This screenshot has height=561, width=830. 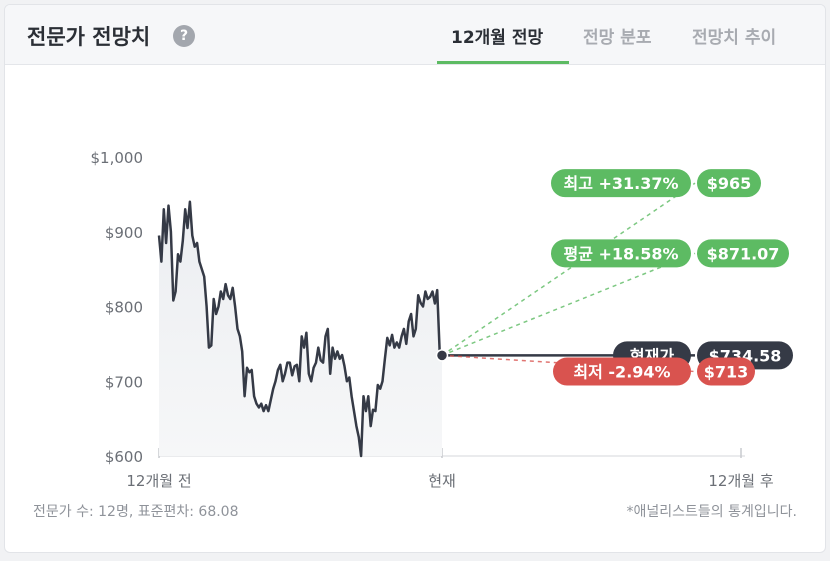 I want to click on projection-label-high: 최고 +31.37%, so click(x=620, y=183).